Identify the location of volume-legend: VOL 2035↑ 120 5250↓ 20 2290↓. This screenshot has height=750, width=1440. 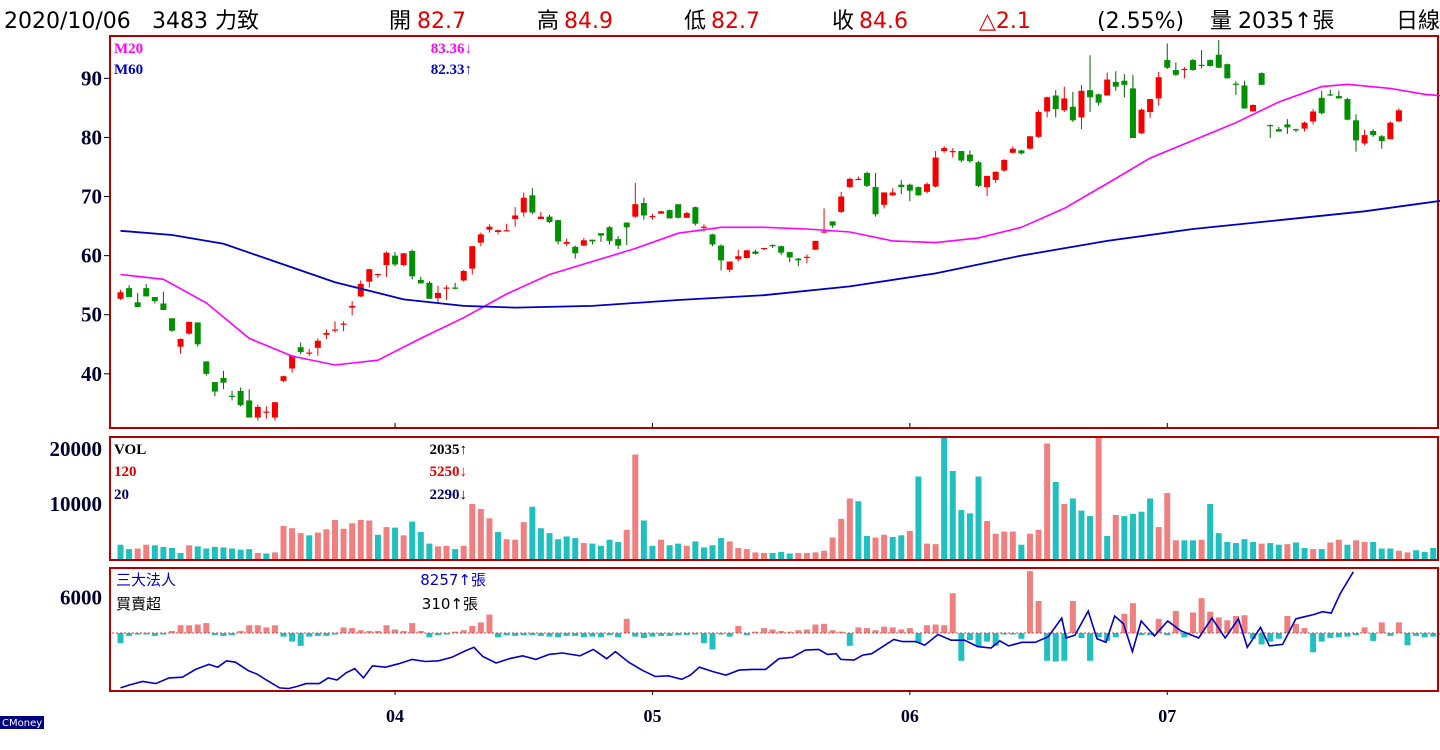
(294, 471).